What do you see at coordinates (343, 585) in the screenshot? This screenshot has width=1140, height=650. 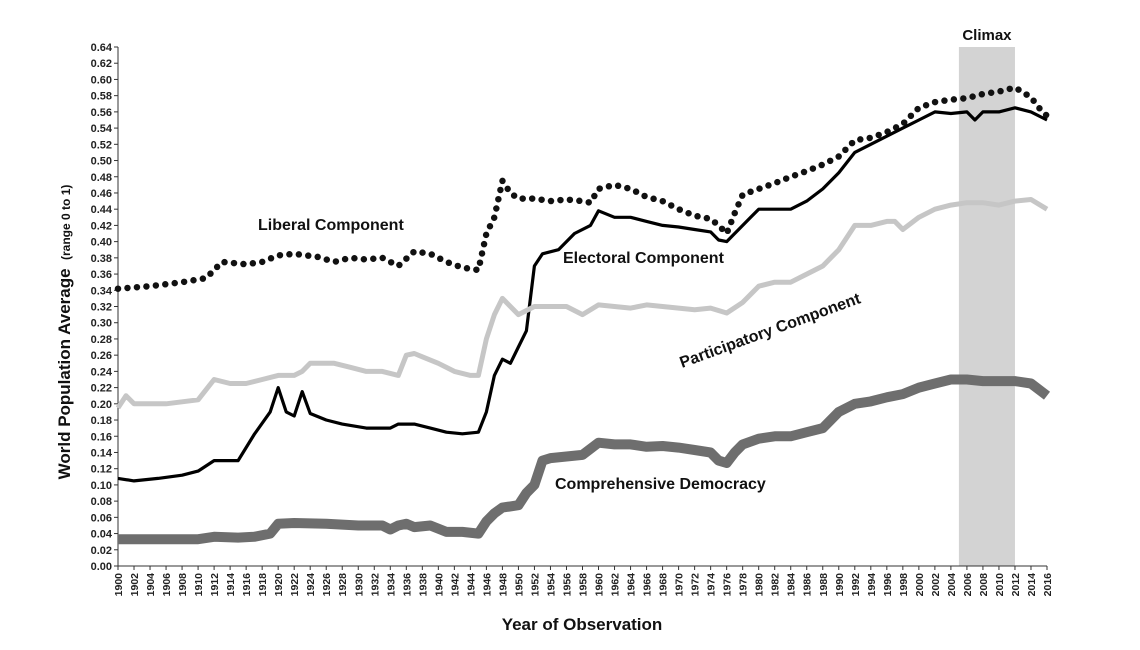 I see `x-tick-label: 1928` at bounding box center [343, 585].